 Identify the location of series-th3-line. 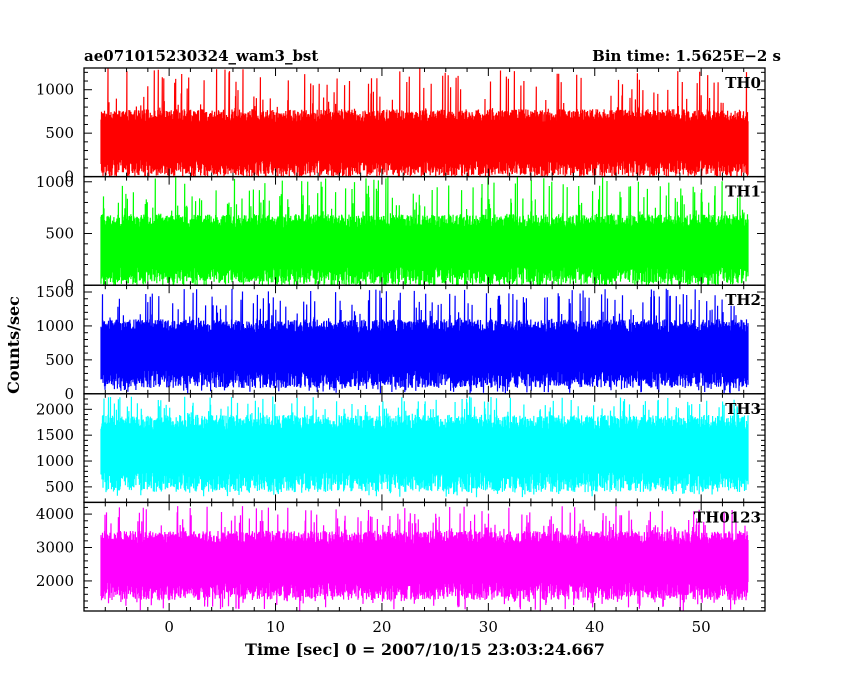
(424, 447).